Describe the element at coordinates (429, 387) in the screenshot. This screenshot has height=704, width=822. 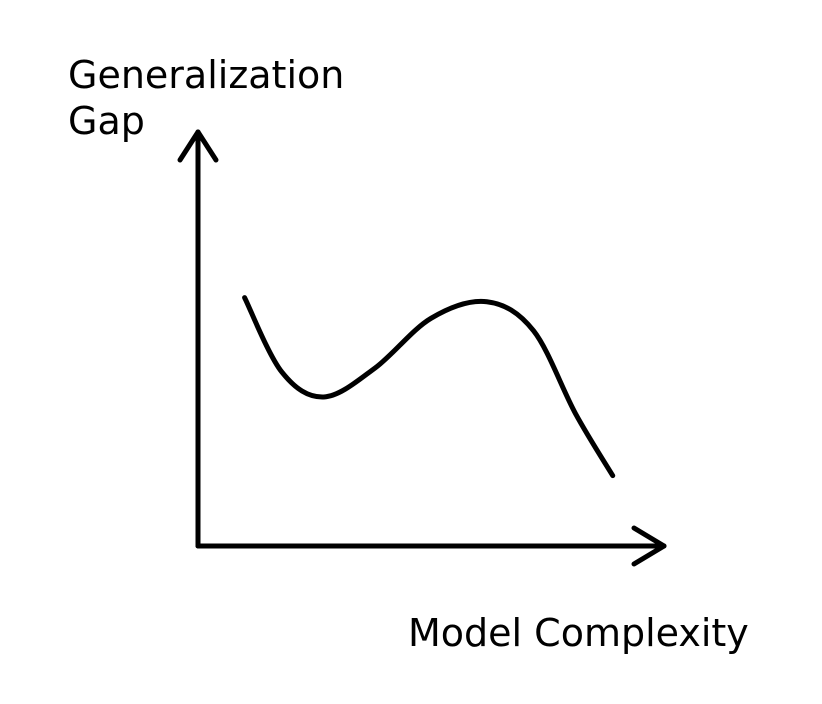
I see `generalization-gap-curve` at that location.